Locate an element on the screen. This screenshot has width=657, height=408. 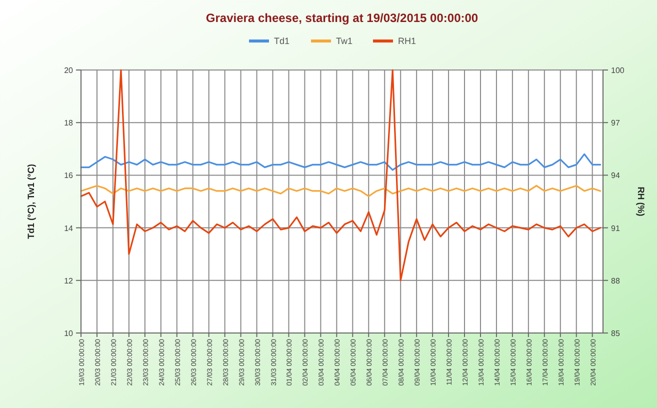
legend-label: Tw1 is located at coordinates (344, 41).